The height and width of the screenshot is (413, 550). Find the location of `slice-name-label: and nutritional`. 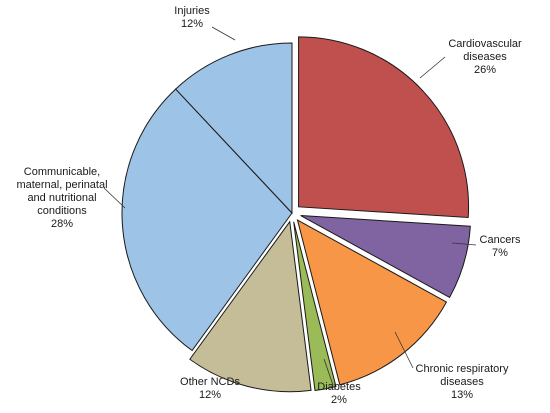

slice-name-label: and nutritional is located at coordinates (61, 198).